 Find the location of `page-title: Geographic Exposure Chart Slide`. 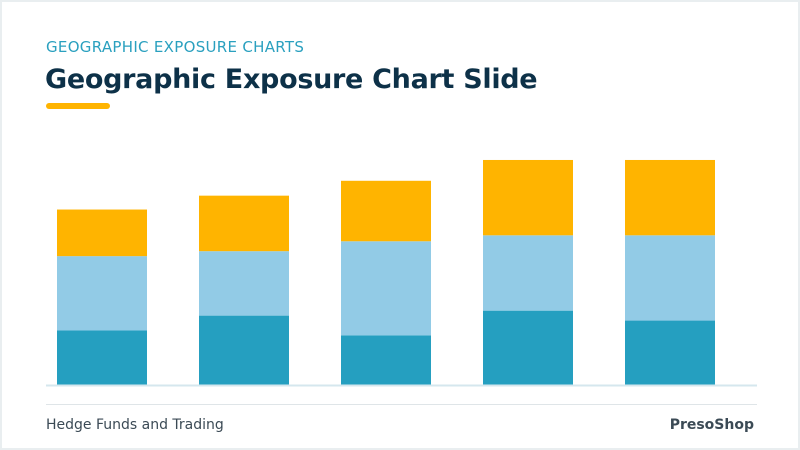

page-title: Geographic Exposure Chart Slide is located at coordinates (291, 79).